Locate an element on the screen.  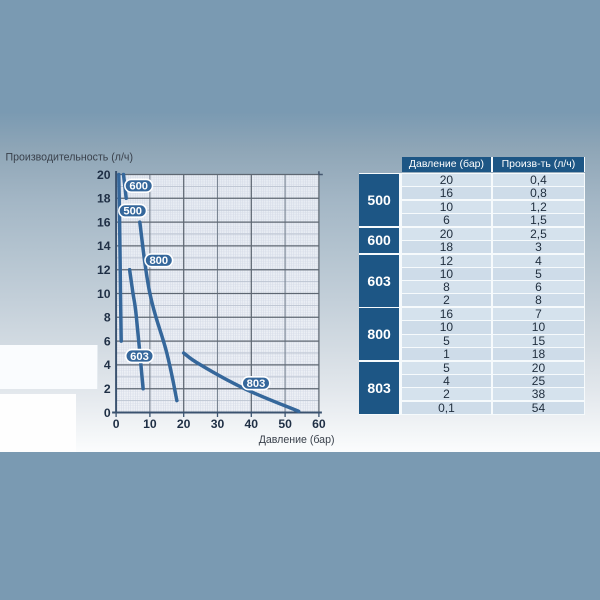
svg-text: 14 is located at coordinates (104, 246).